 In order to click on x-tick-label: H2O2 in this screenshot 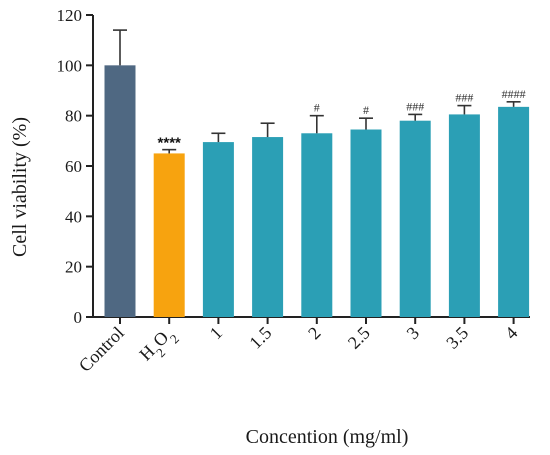, I will do `click(158, 346)`.